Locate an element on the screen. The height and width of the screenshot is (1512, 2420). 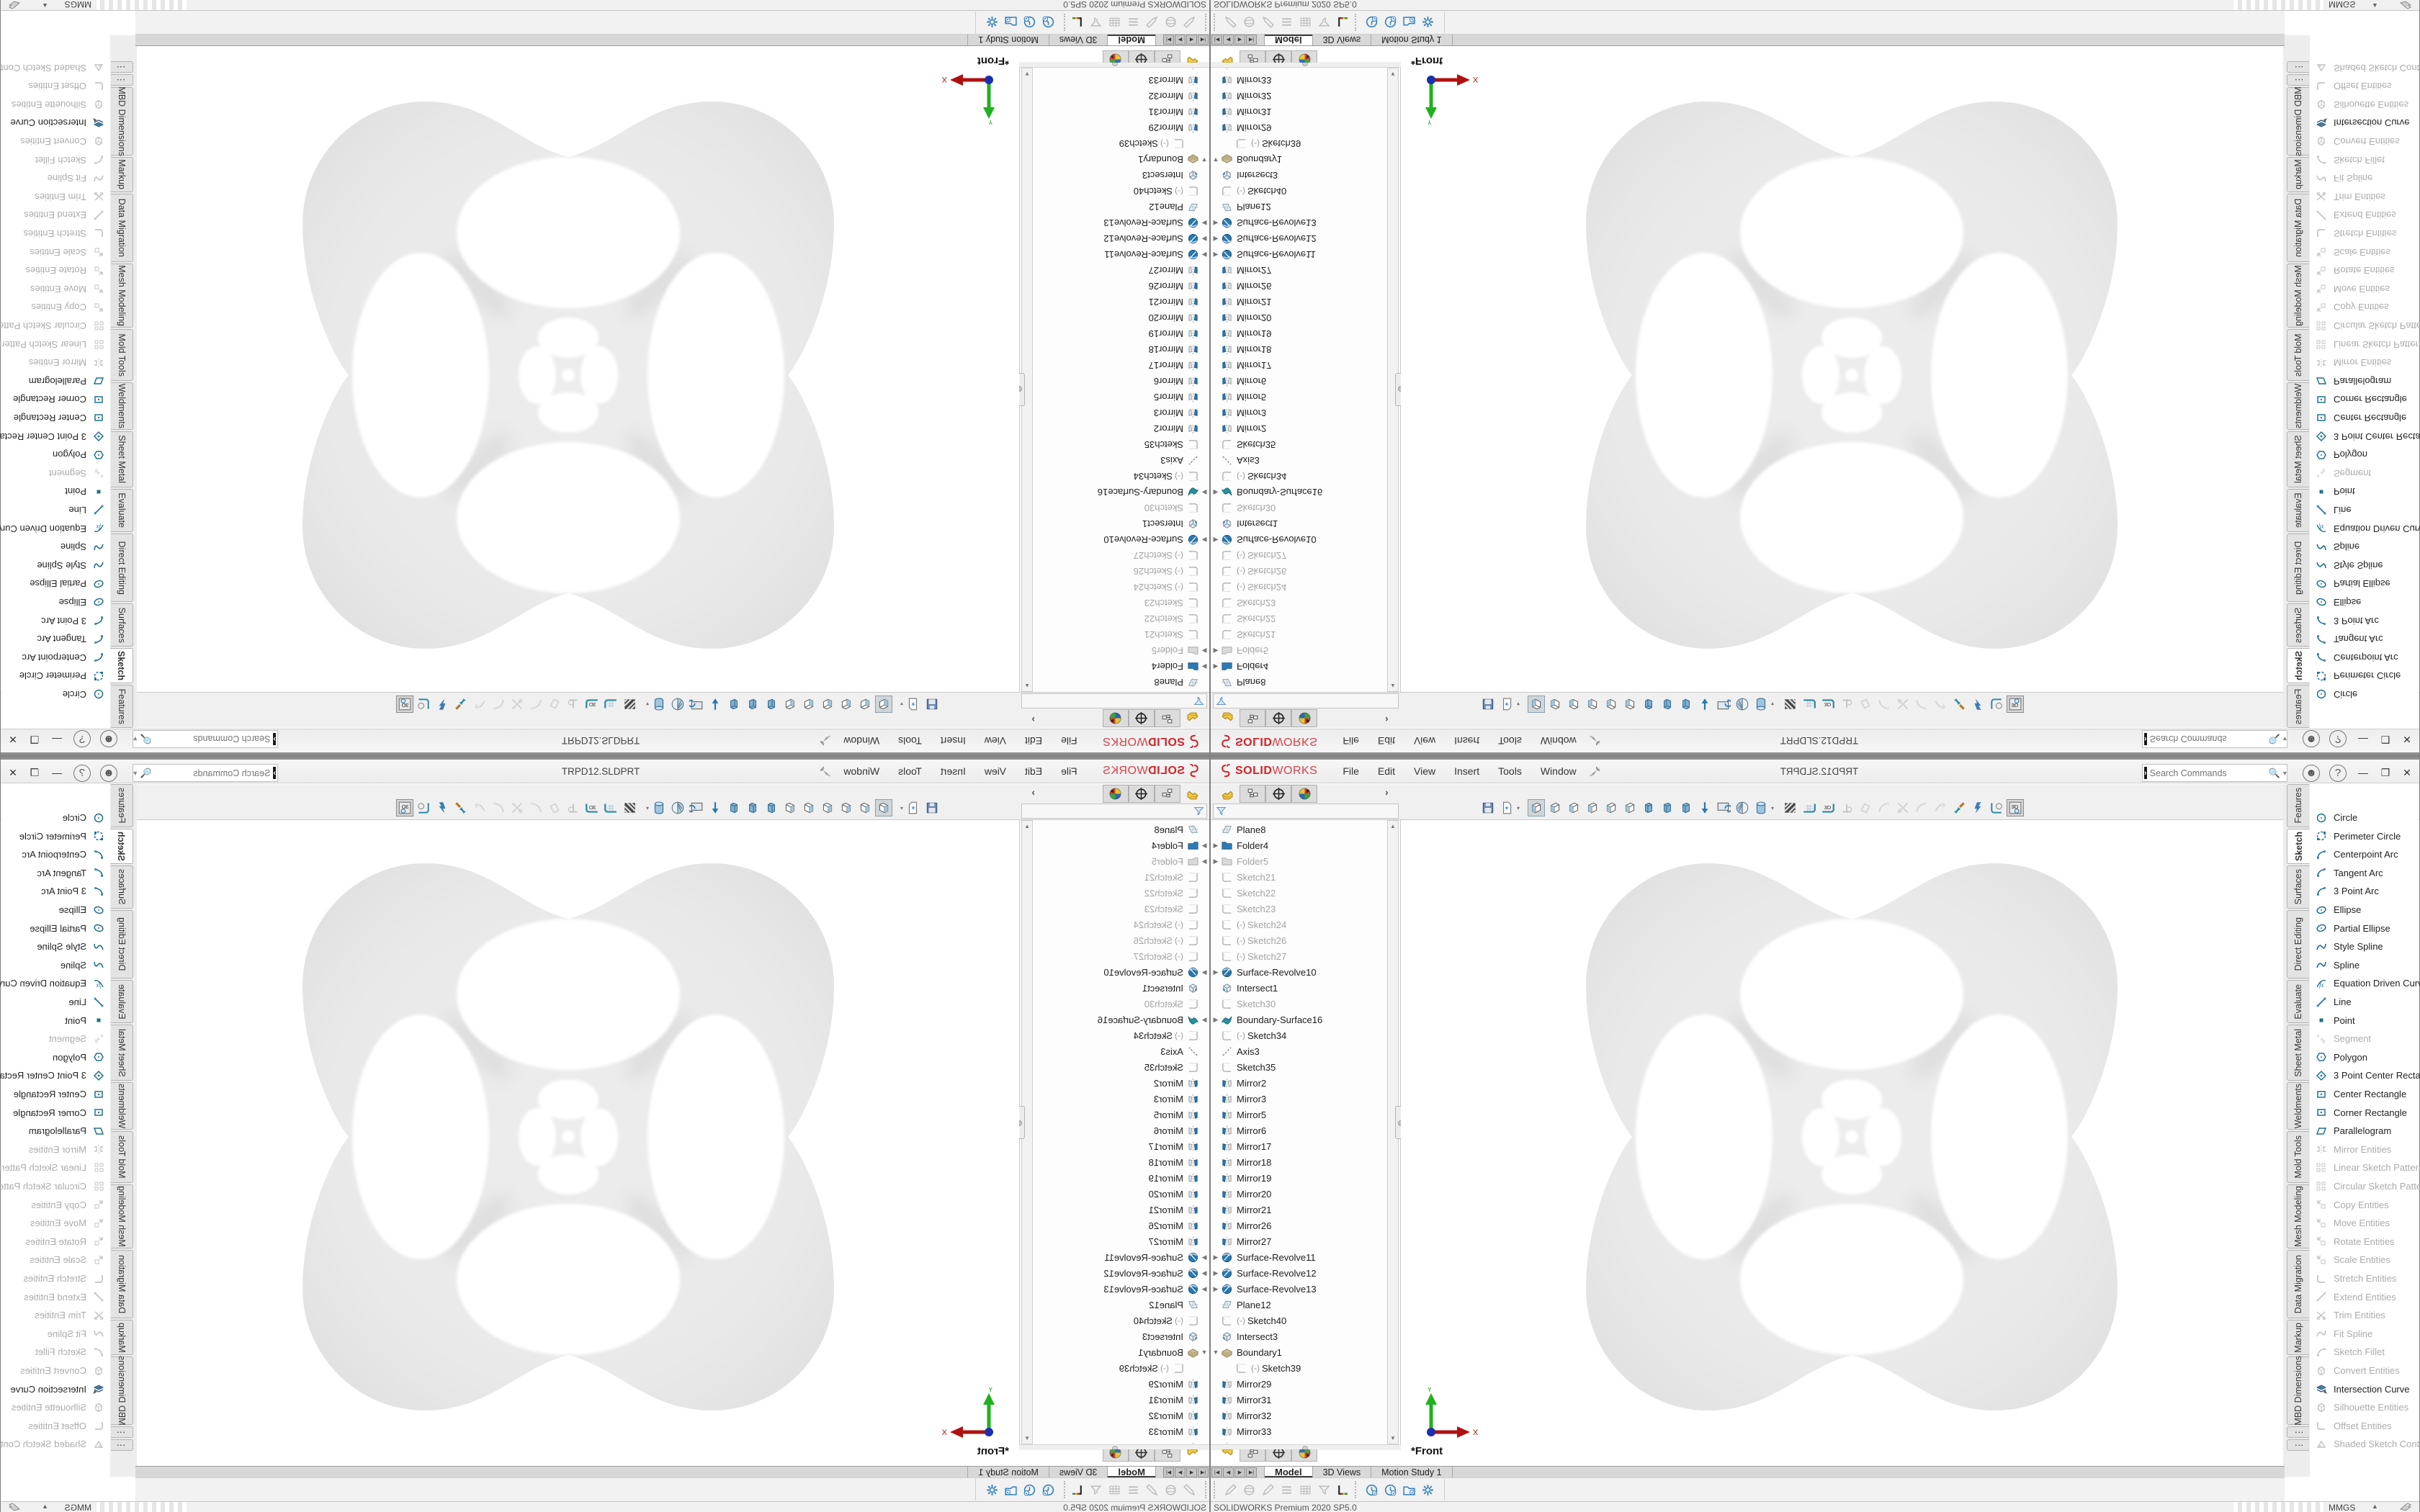
tree-item-mirror31: Mirror31 is located at coordinates (1120, 1400).